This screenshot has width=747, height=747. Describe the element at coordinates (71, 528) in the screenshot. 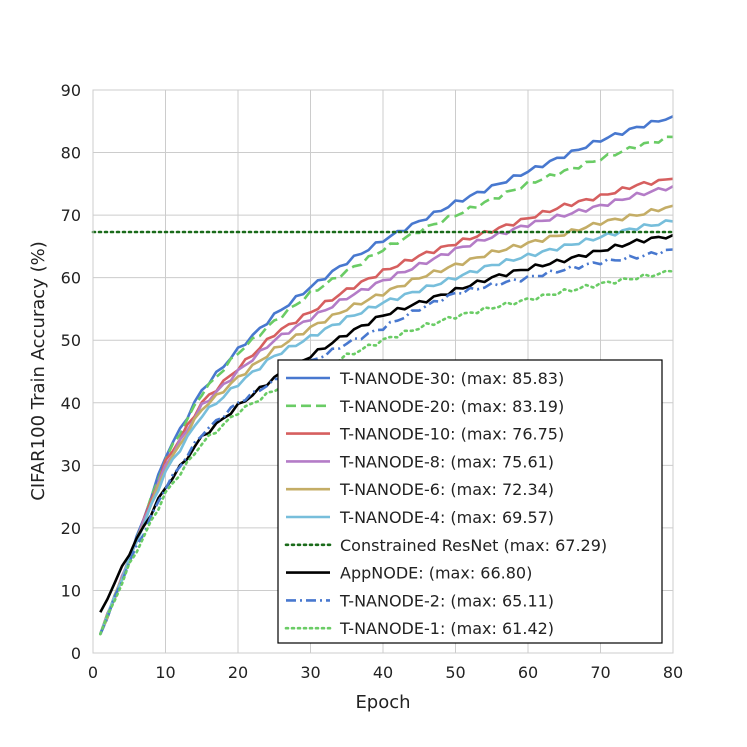

I see `y-tick-label: 20` at that location.